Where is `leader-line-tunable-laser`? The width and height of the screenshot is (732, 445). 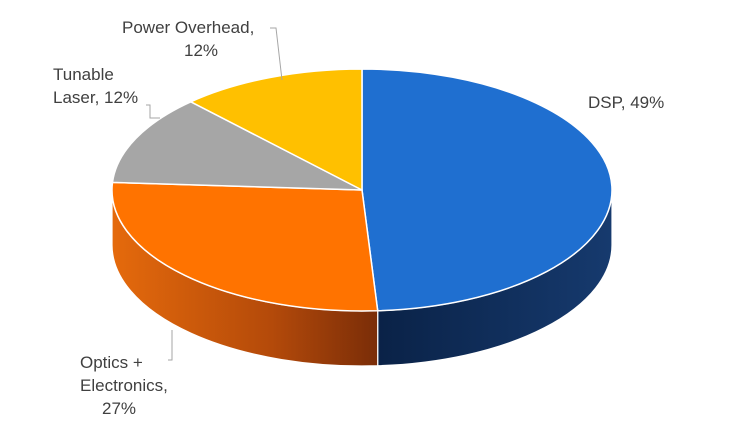
leader-line-tunable-laser is located at coordinates (153, 111).